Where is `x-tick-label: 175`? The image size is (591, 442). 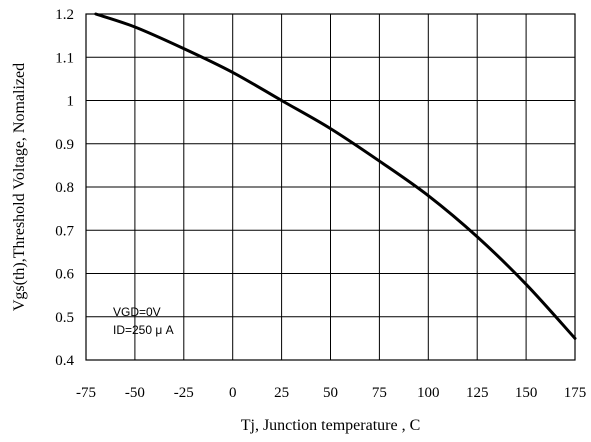
x-tick-label: 175 is located at coordinates (575, 393).